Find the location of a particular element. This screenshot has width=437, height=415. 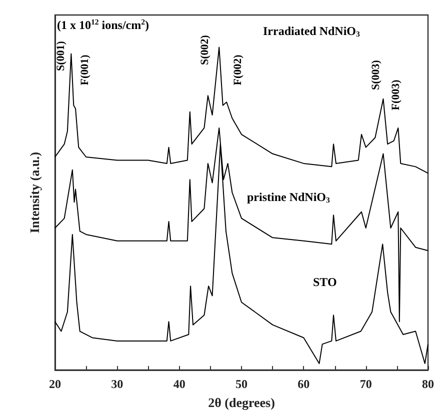

y-axis-title: Intensity (a.u.) is located at coordinates (34, 193).